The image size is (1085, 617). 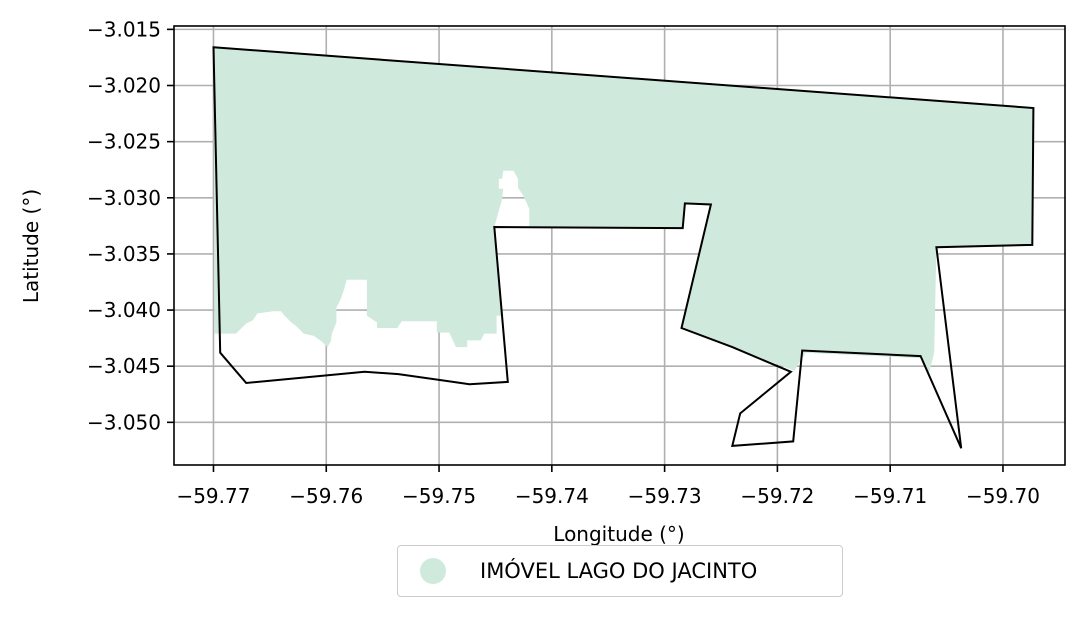 I want to click on legend-marker, so click(x=433, y=571).